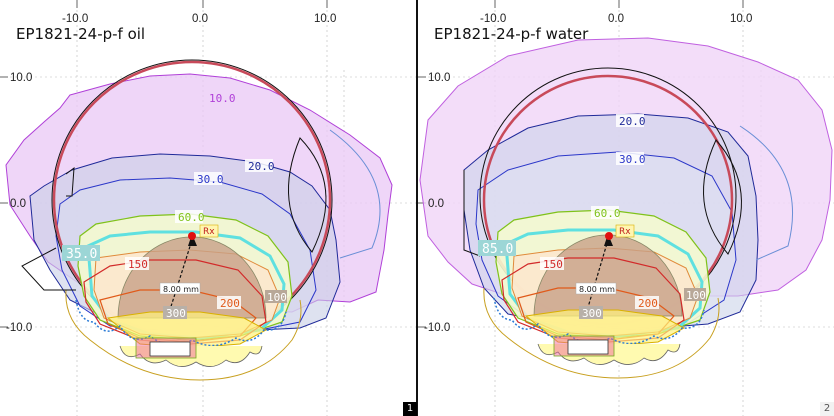  I want to click on panel-title-water: EP1821-24-p-f water, so click(511, 34).